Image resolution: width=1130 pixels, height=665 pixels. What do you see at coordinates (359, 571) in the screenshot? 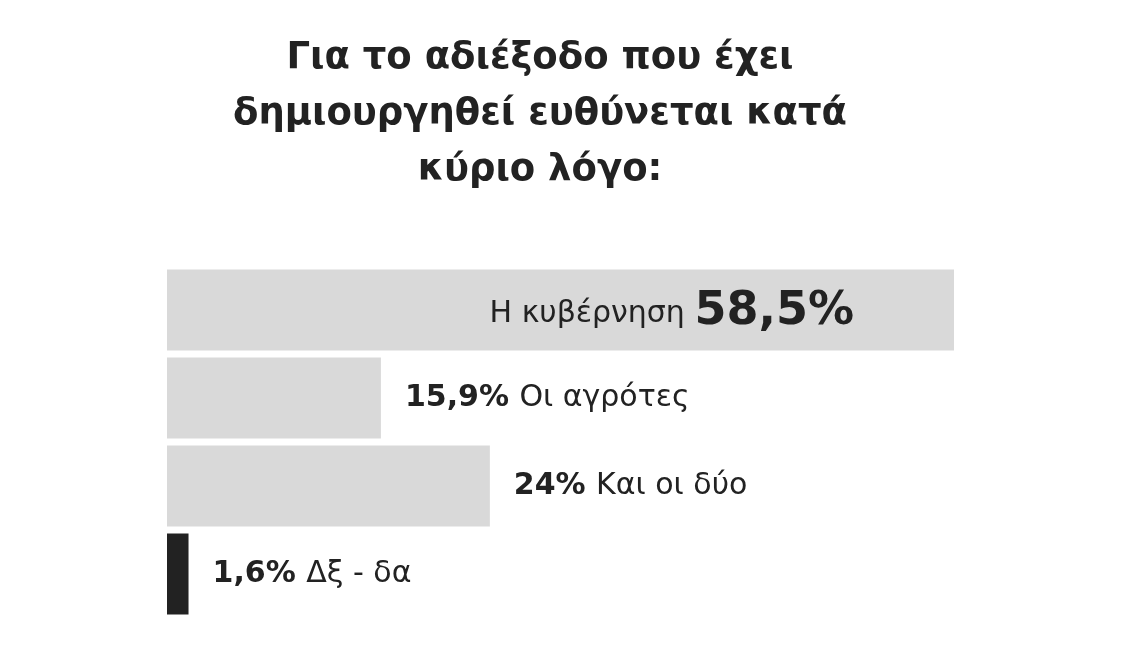
I see `y-tick-label: Δξ - δα` at bounding box center [359, 571].